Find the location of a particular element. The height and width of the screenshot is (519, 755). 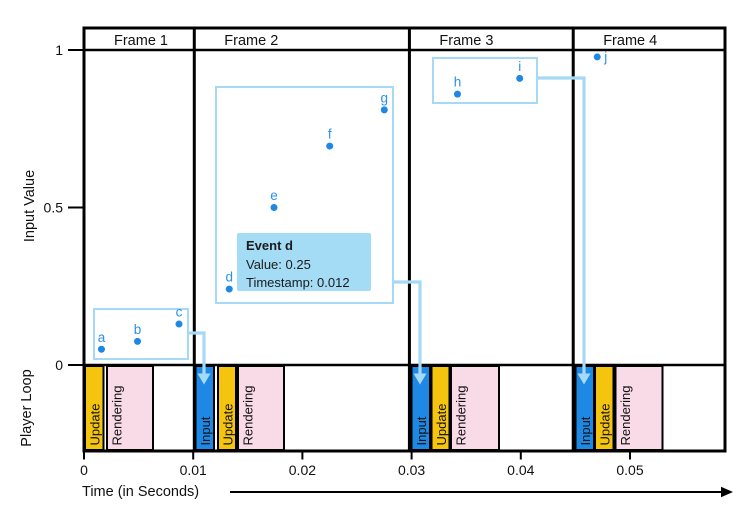

event-tooltip: Event d Value: 0.25 Timestamp: 0.012 is located at coordinates (304, 262).